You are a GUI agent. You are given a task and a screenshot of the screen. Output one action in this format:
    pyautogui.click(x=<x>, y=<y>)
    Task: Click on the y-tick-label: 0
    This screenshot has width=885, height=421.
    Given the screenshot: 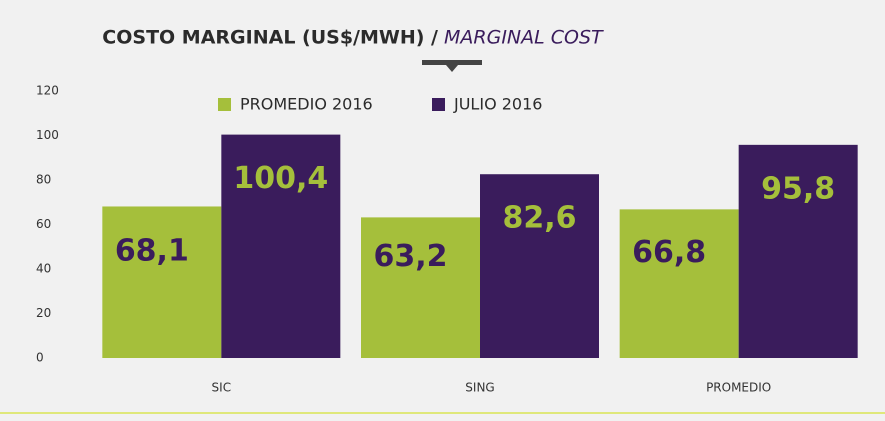 What is the action you would take?
    pyautogui.click(x=40, y=358)
    